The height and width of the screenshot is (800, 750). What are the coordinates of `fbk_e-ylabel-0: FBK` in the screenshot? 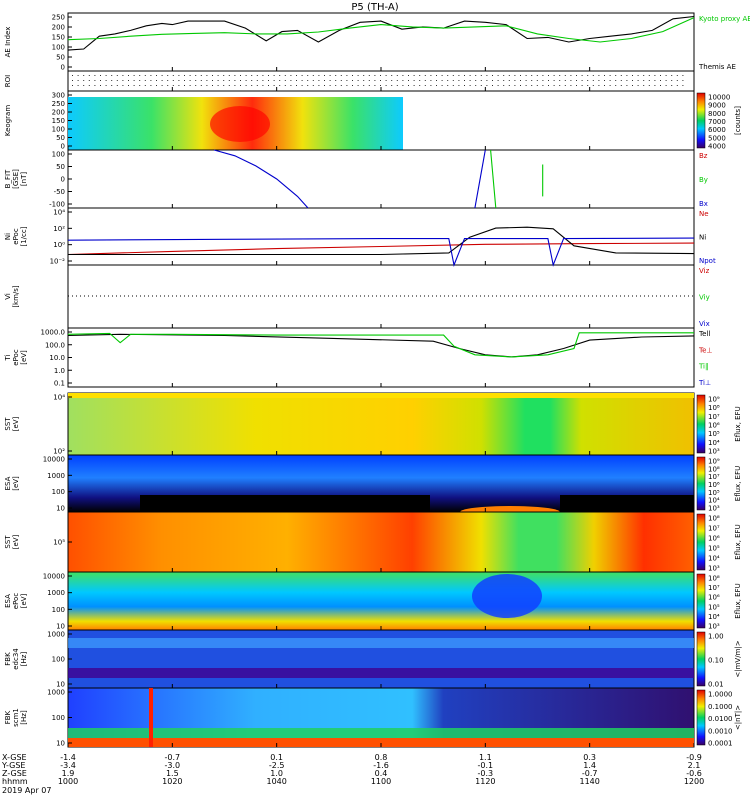 It's located at (8, 659).